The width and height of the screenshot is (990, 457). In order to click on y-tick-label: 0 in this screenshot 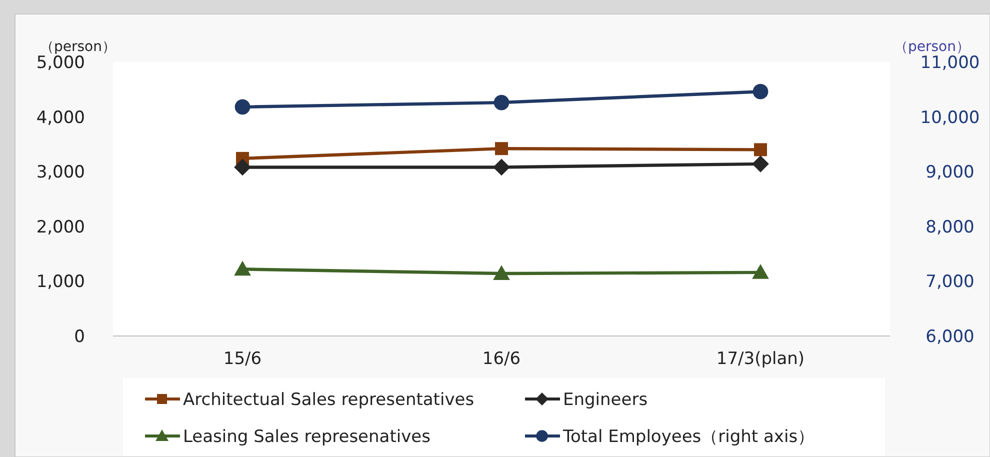, I will do `click(79, 336)`.